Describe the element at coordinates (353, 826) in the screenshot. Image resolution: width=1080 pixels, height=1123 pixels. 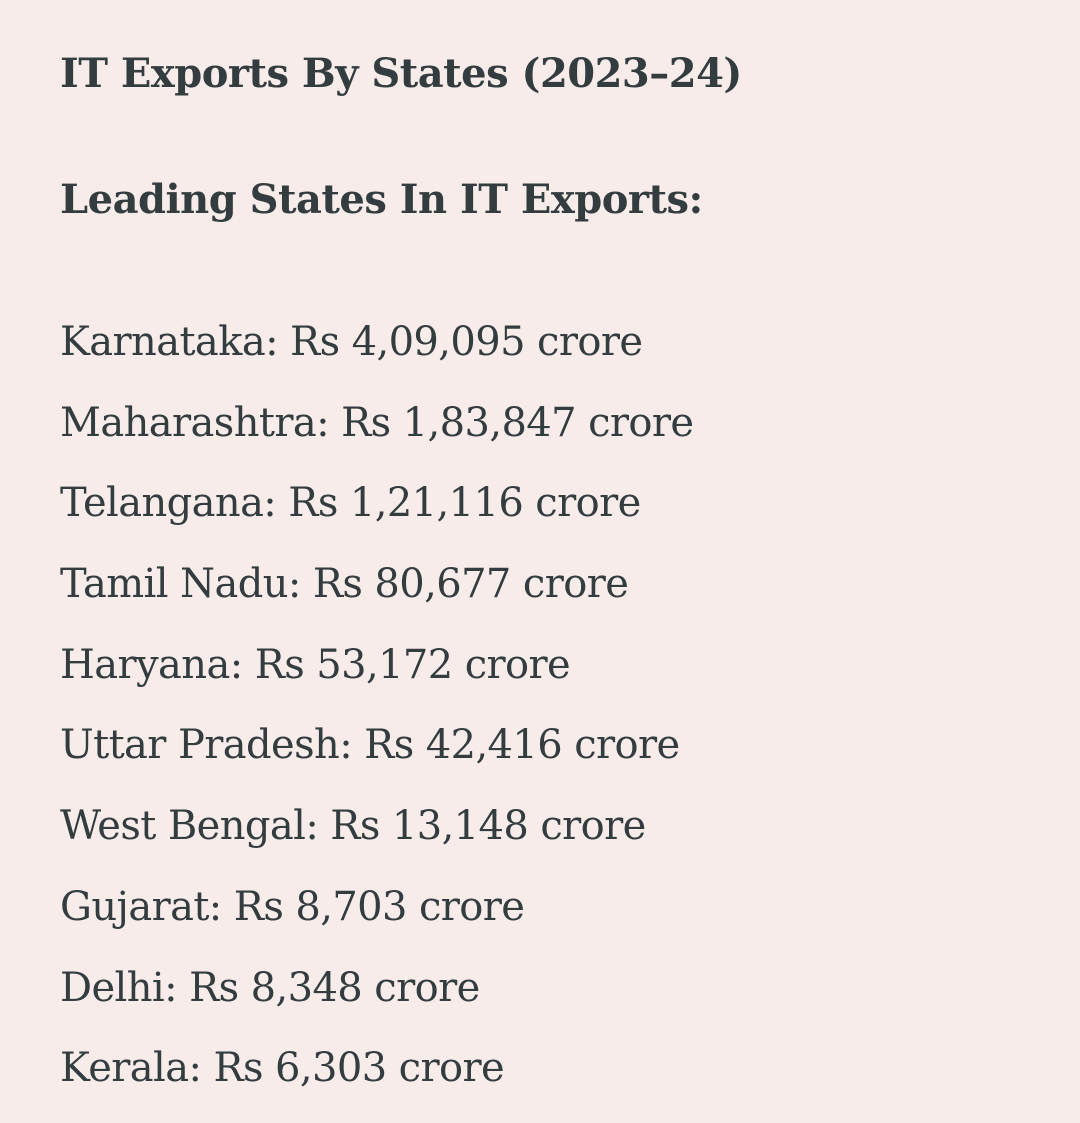
I see `list-item: West Bengal: Rs 13,148 crore` at that location.